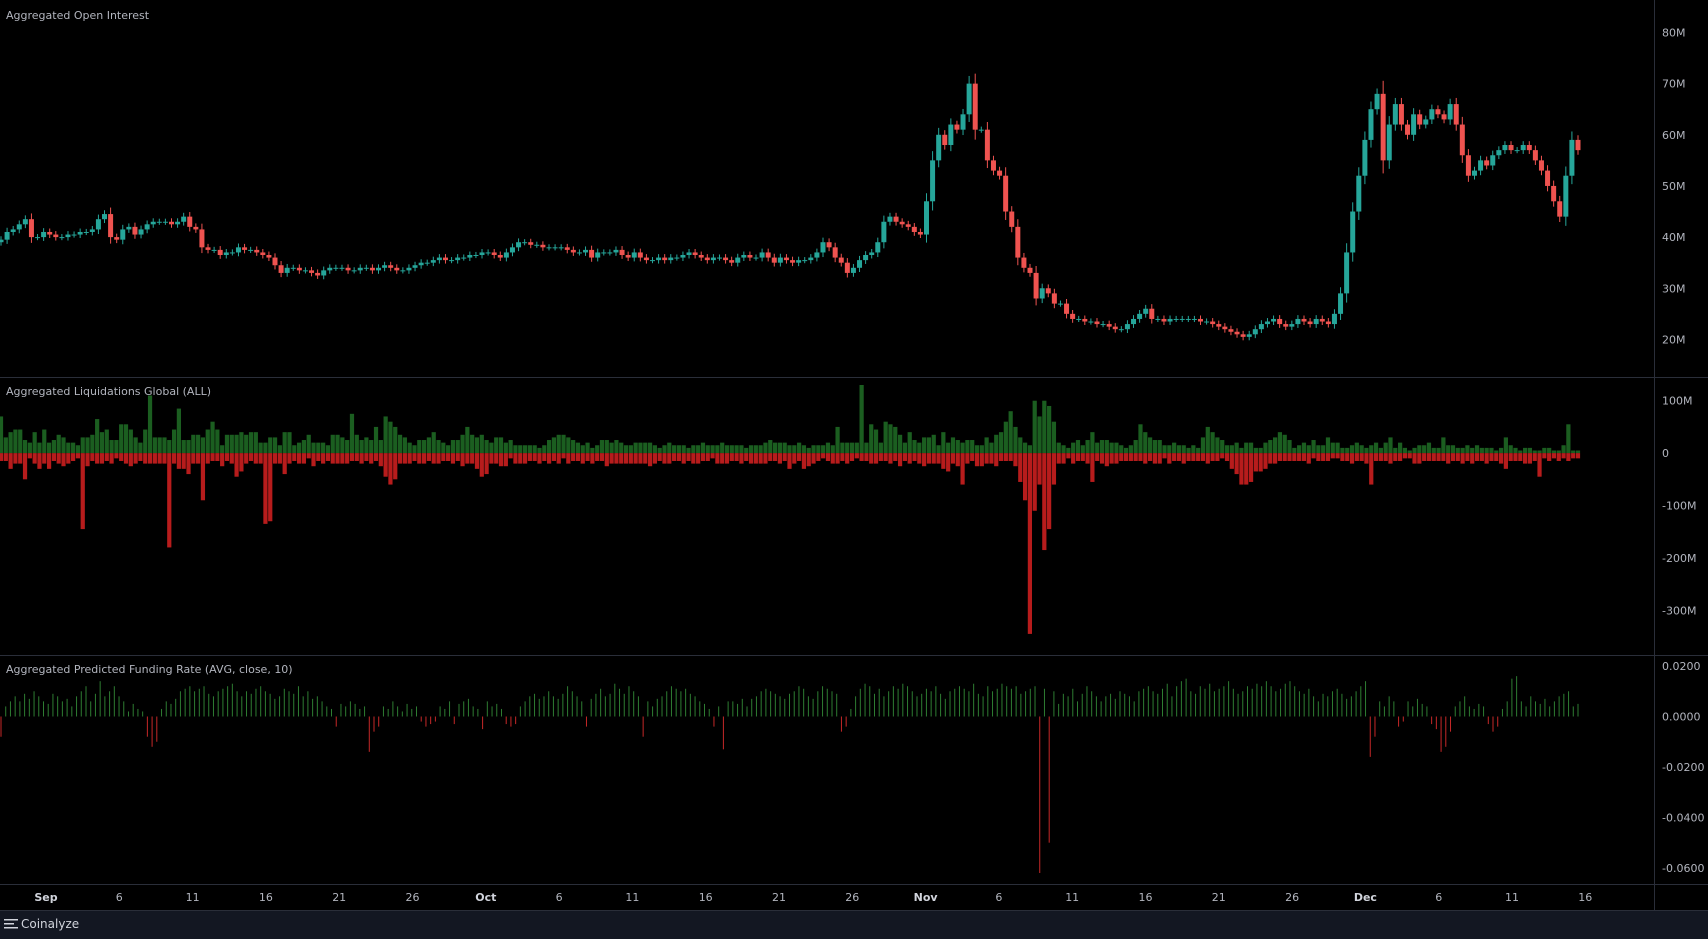  Describe the element at coordinates (1438, 897) in the screenshot. I see `x-axis-tick-label: 6` at that location.